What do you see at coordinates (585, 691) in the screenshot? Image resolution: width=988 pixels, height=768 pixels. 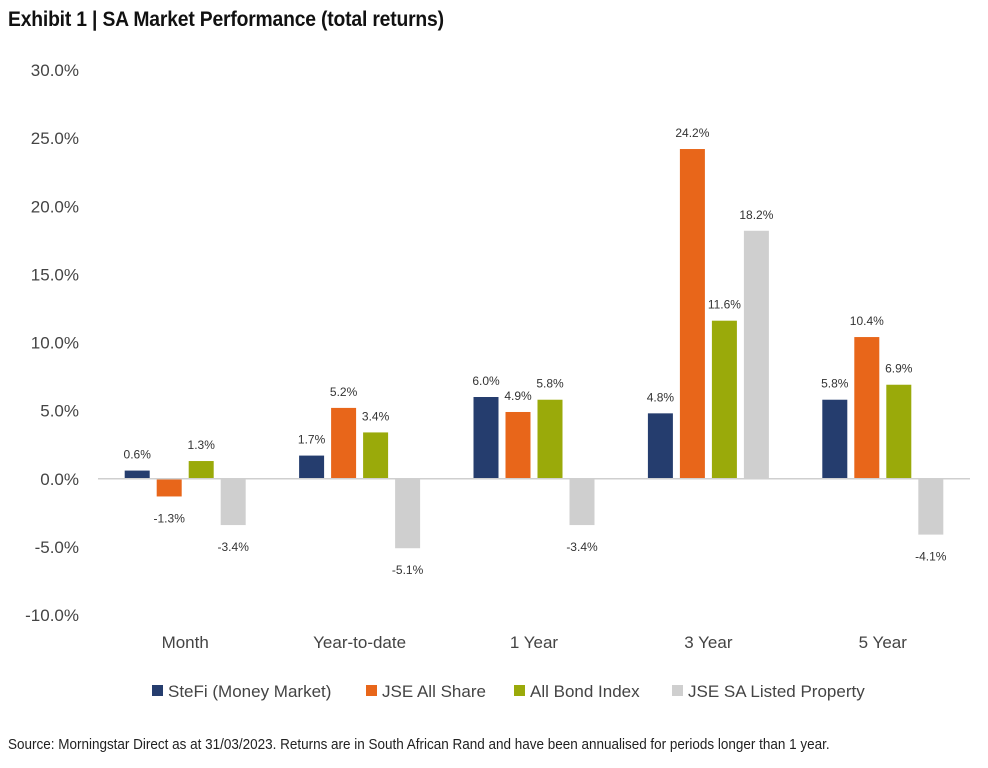 I see `legend-label: All Bond Index` at bounding box center [585, 691].